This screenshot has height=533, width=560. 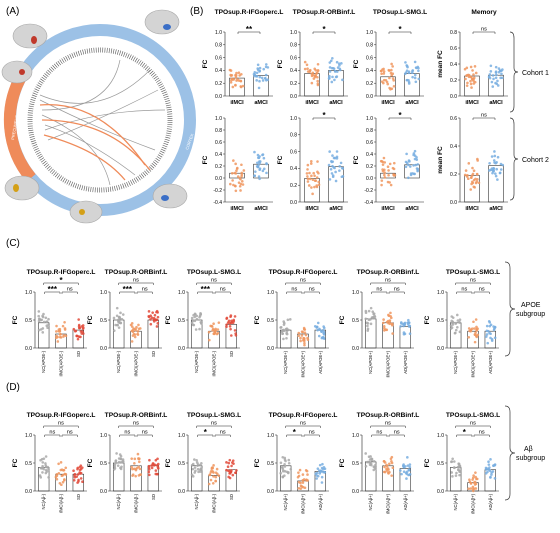 I want to click on x-tick-label: aMCI, so click(x=496, y=103).